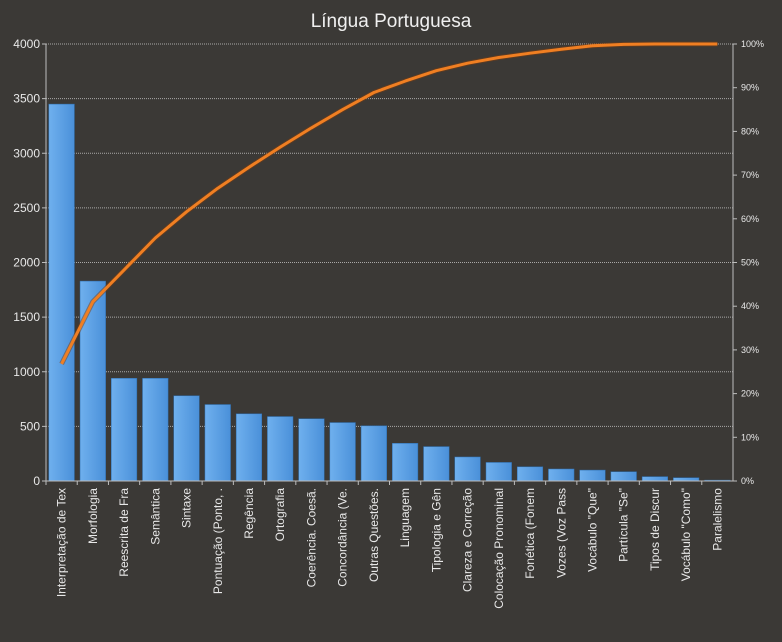  What do you see at coordinates (750, 394) in the screenshot?
I see `y2-tick-label: 20%` at bounding box center [750, 394].